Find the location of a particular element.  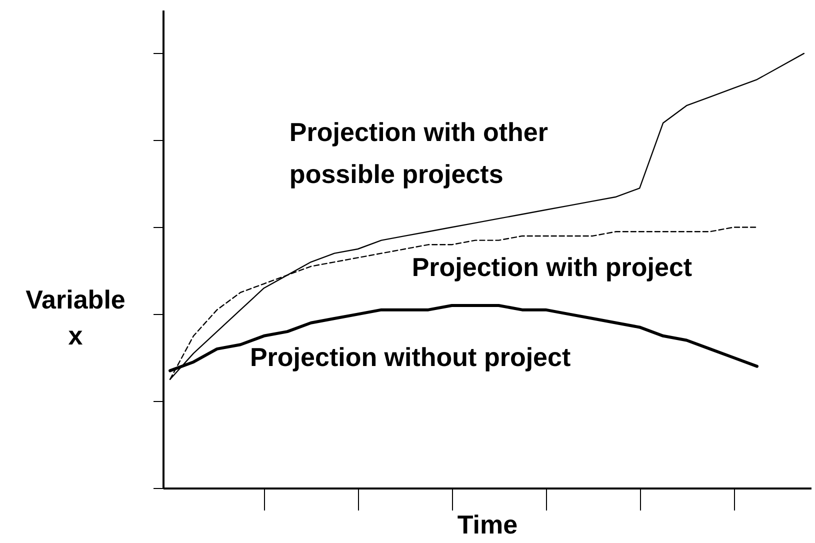

series-label: Projection with project is located at coordinates (552, 267).